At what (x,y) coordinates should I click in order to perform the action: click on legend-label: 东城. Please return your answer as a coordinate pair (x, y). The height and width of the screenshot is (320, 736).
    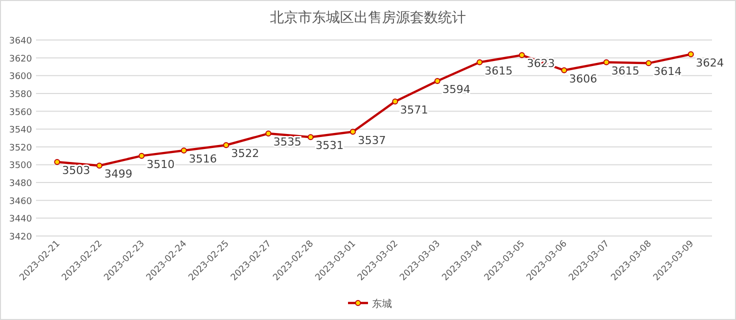
    Looking at the image, I should click on (382, 304).